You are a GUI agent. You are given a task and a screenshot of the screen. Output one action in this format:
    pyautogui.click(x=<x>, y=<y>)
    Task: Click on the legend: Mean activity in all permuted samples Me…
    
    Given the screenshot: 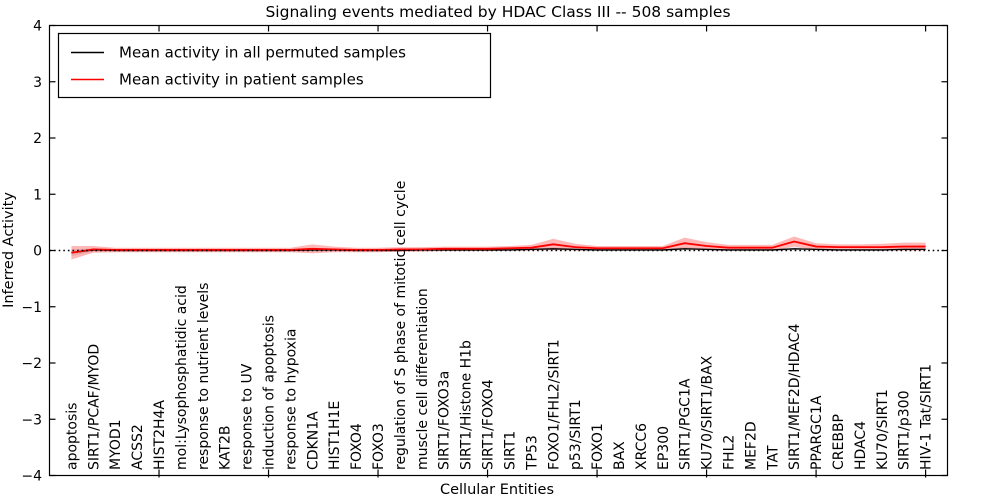 What is the action you would take?
    pyautogui.click(x=274, y=65)
    